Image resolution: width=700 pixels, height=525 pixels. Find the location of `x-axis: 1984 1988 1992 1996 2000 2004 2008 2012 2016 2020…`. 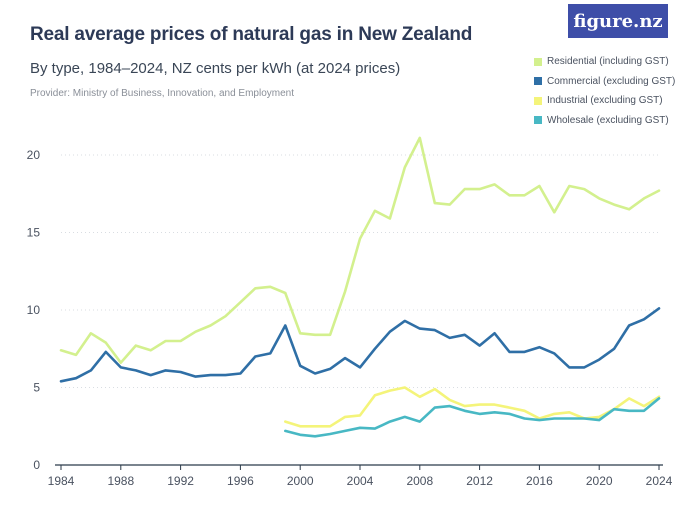

x-axis: 1984 1988 1992 1996 2000 2004 2008 2012 2016 2020… is located at coordinates (360, 476).